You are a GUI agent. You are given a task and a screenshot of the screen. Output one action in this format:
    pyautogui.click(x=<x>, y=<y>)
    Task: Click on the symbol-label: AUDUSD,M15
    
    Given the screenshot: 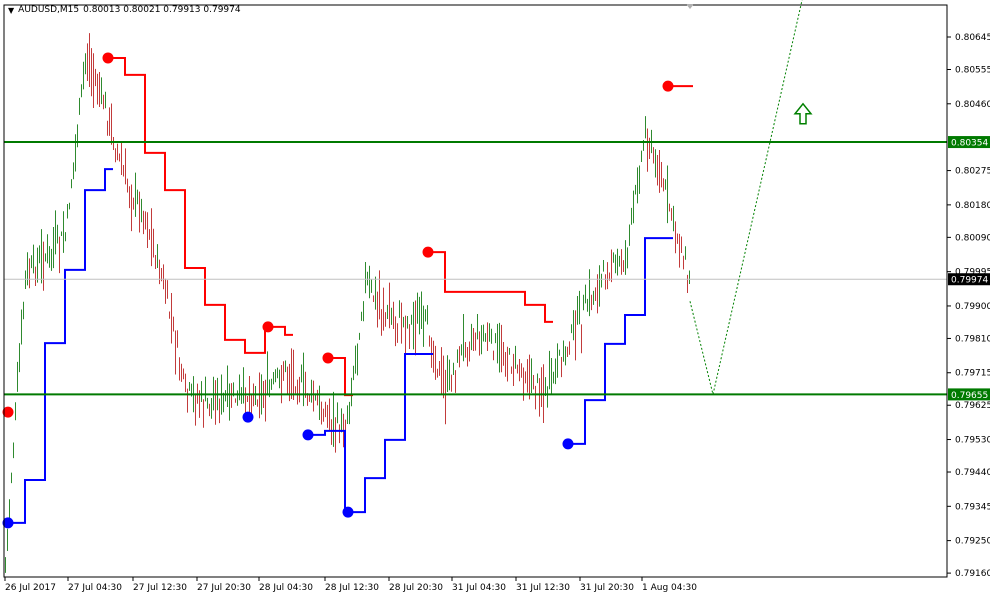 What is the action you would take?
    pyautogui.click(x=49, y=10)
    